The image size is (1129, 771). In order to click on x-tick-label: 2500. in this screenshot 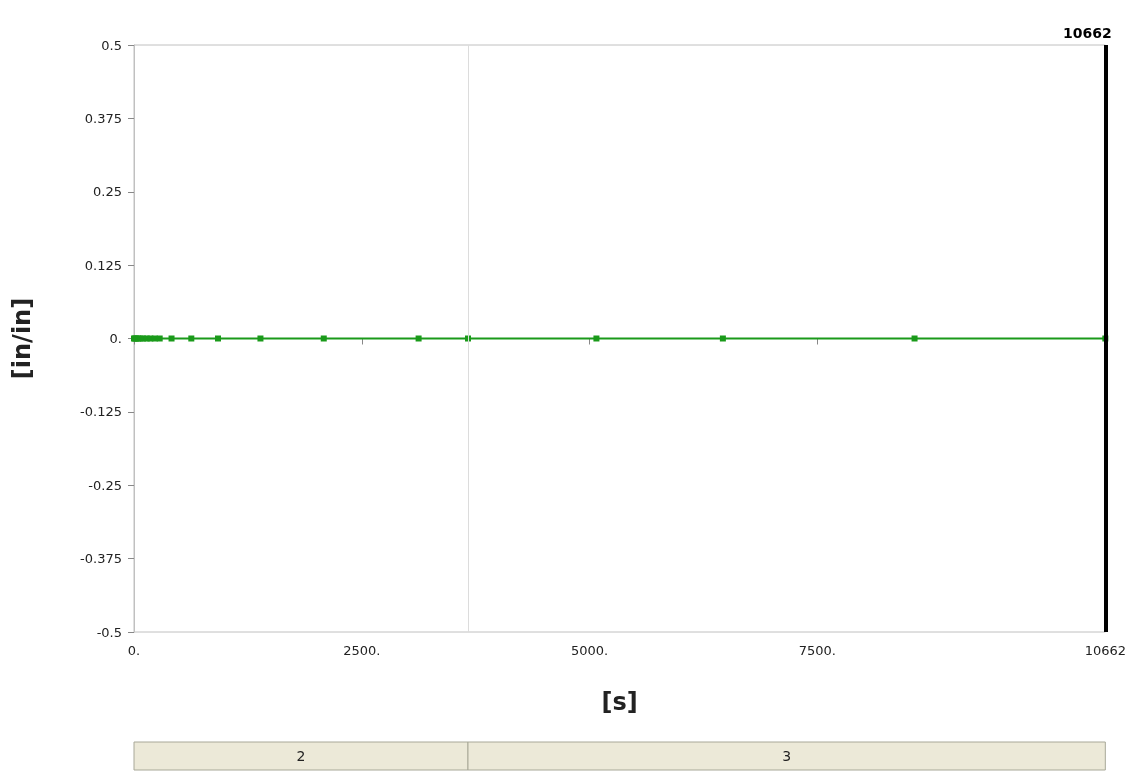, I will do `click(362, 650)`.